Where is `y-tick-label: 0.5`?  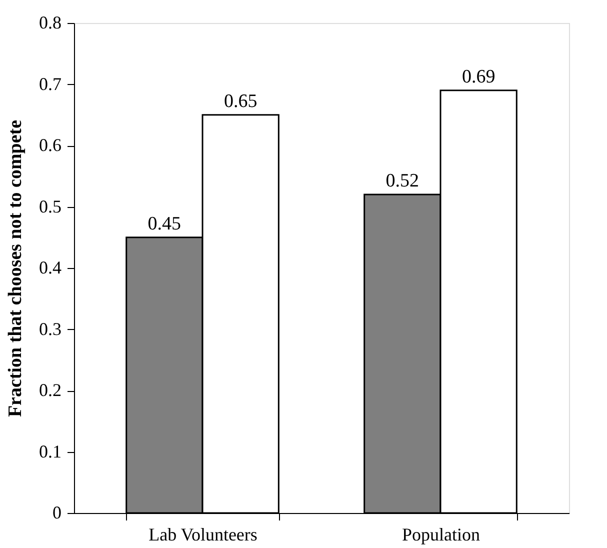 y-tick-label: 0.5 is located at coordinates (50, 206).